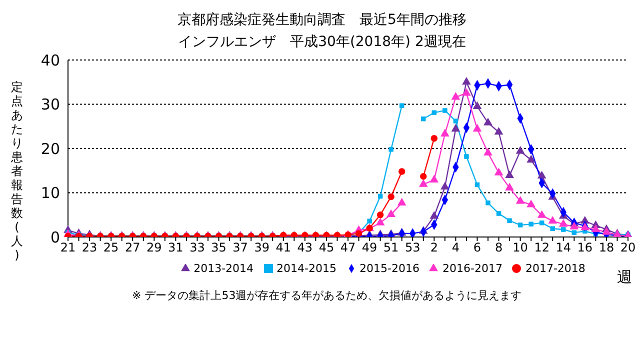 This screenshot has width=644, height=339. What do you see at coordinates (240, 247) in the screenshot?
I see `x-tick-label: 37` at bounding box center [240, 247].